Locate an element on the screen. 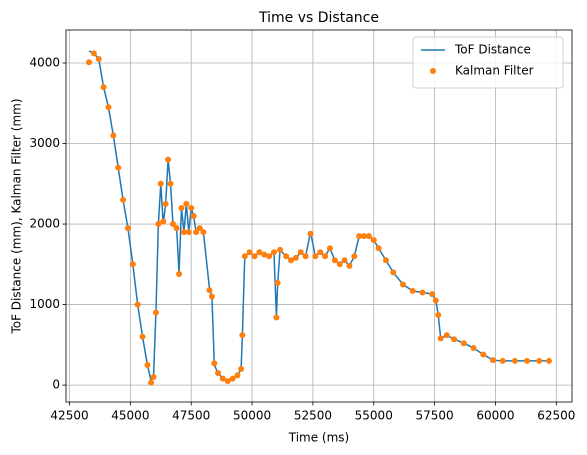  y-tick-label: 4000 is located at coordinates (44, 63).